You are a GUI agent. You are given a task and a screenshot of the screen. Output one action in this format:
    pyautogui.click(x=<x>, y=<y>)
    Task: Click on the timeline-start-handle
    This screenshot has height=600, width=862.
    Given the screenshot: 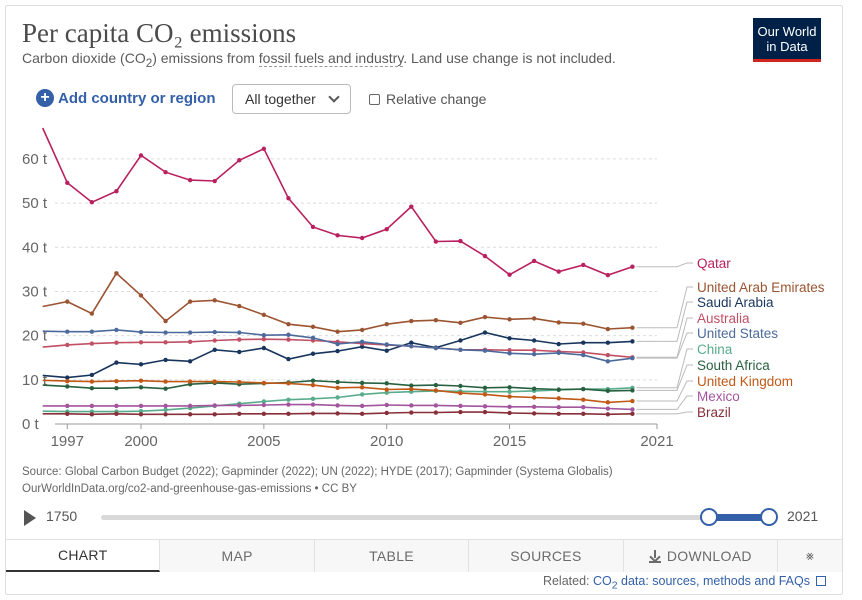 What is the action you would take?
    pyautogui.click(x=709, y=517)
    